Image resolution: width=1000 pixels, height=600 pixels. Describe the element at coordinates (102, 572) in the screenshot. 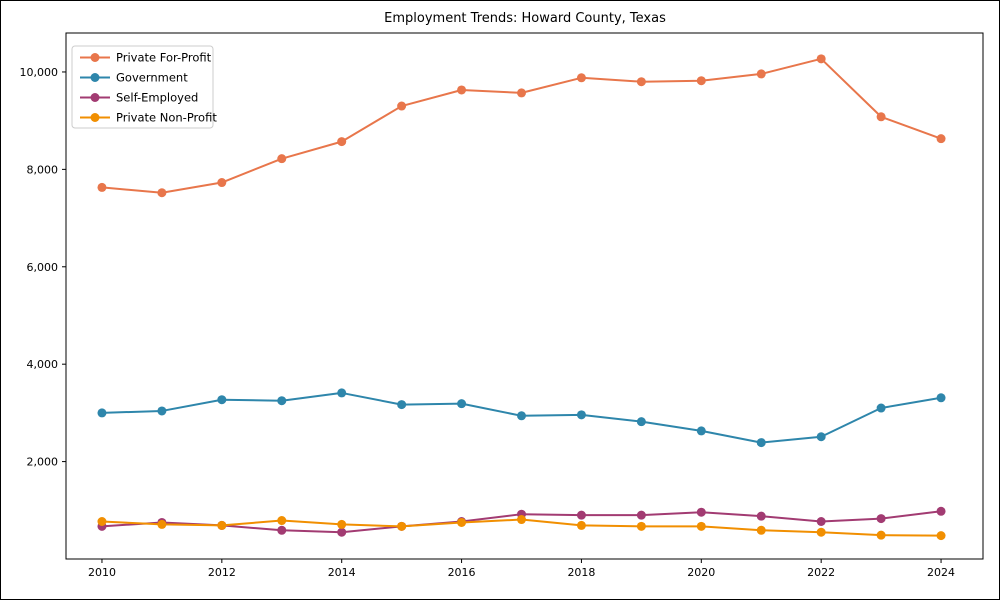

I see `x-tick-label: 2010` at that location.